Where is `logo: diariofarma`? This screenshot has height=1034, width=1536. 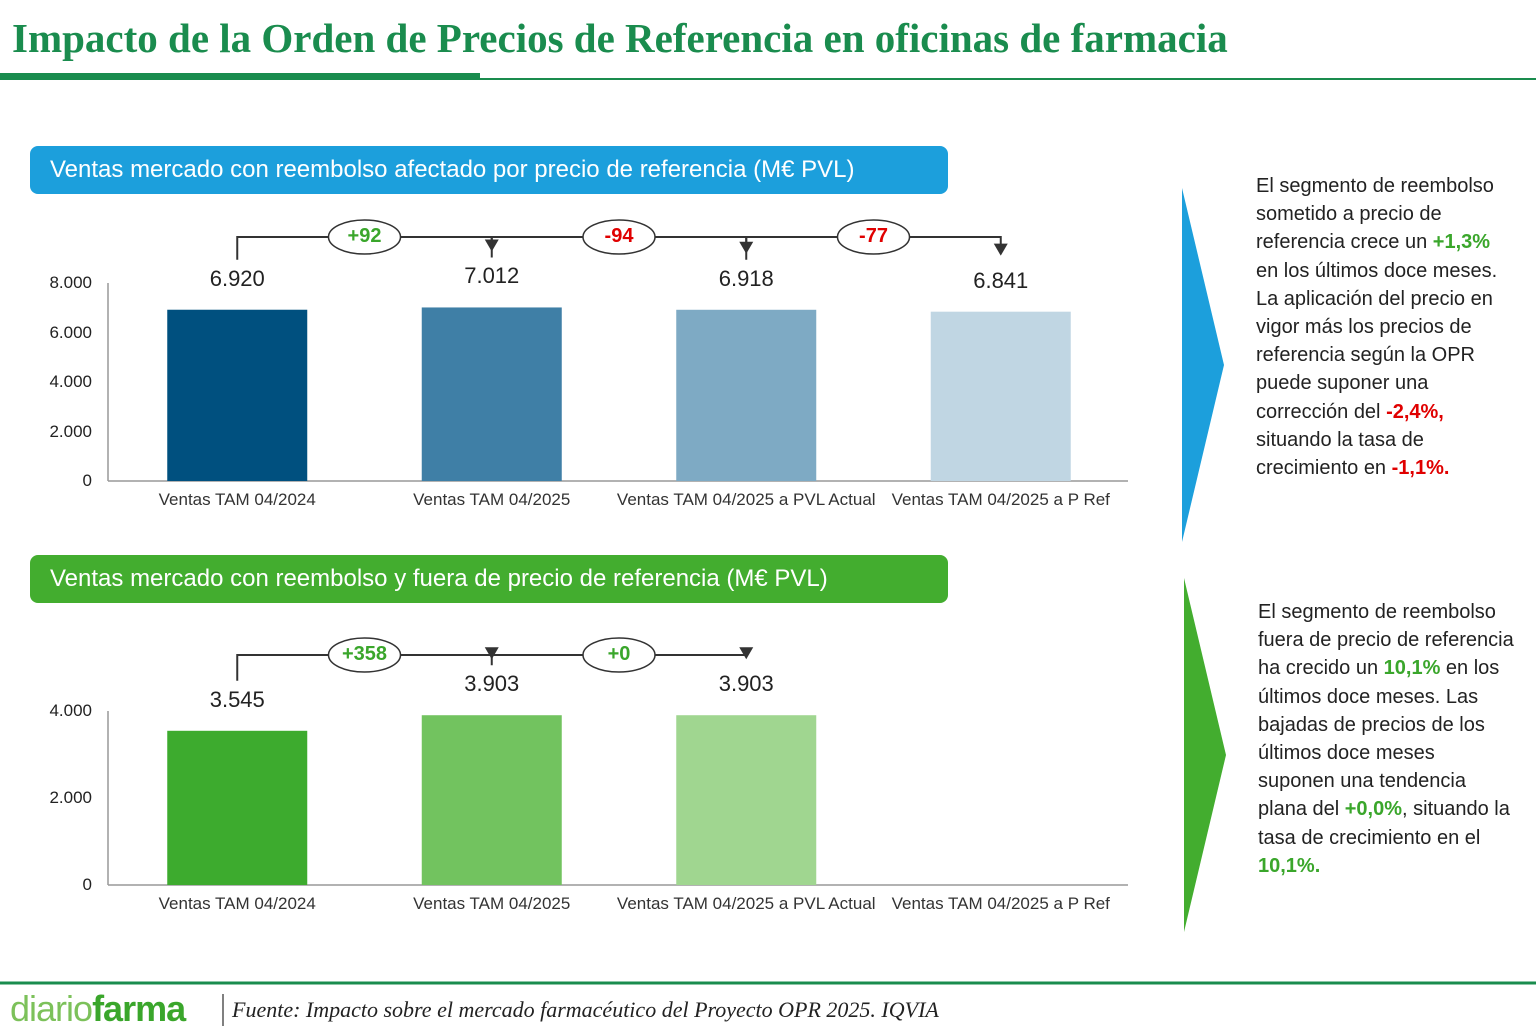 logo: diariofarma is located at coordinates (98, 1009).